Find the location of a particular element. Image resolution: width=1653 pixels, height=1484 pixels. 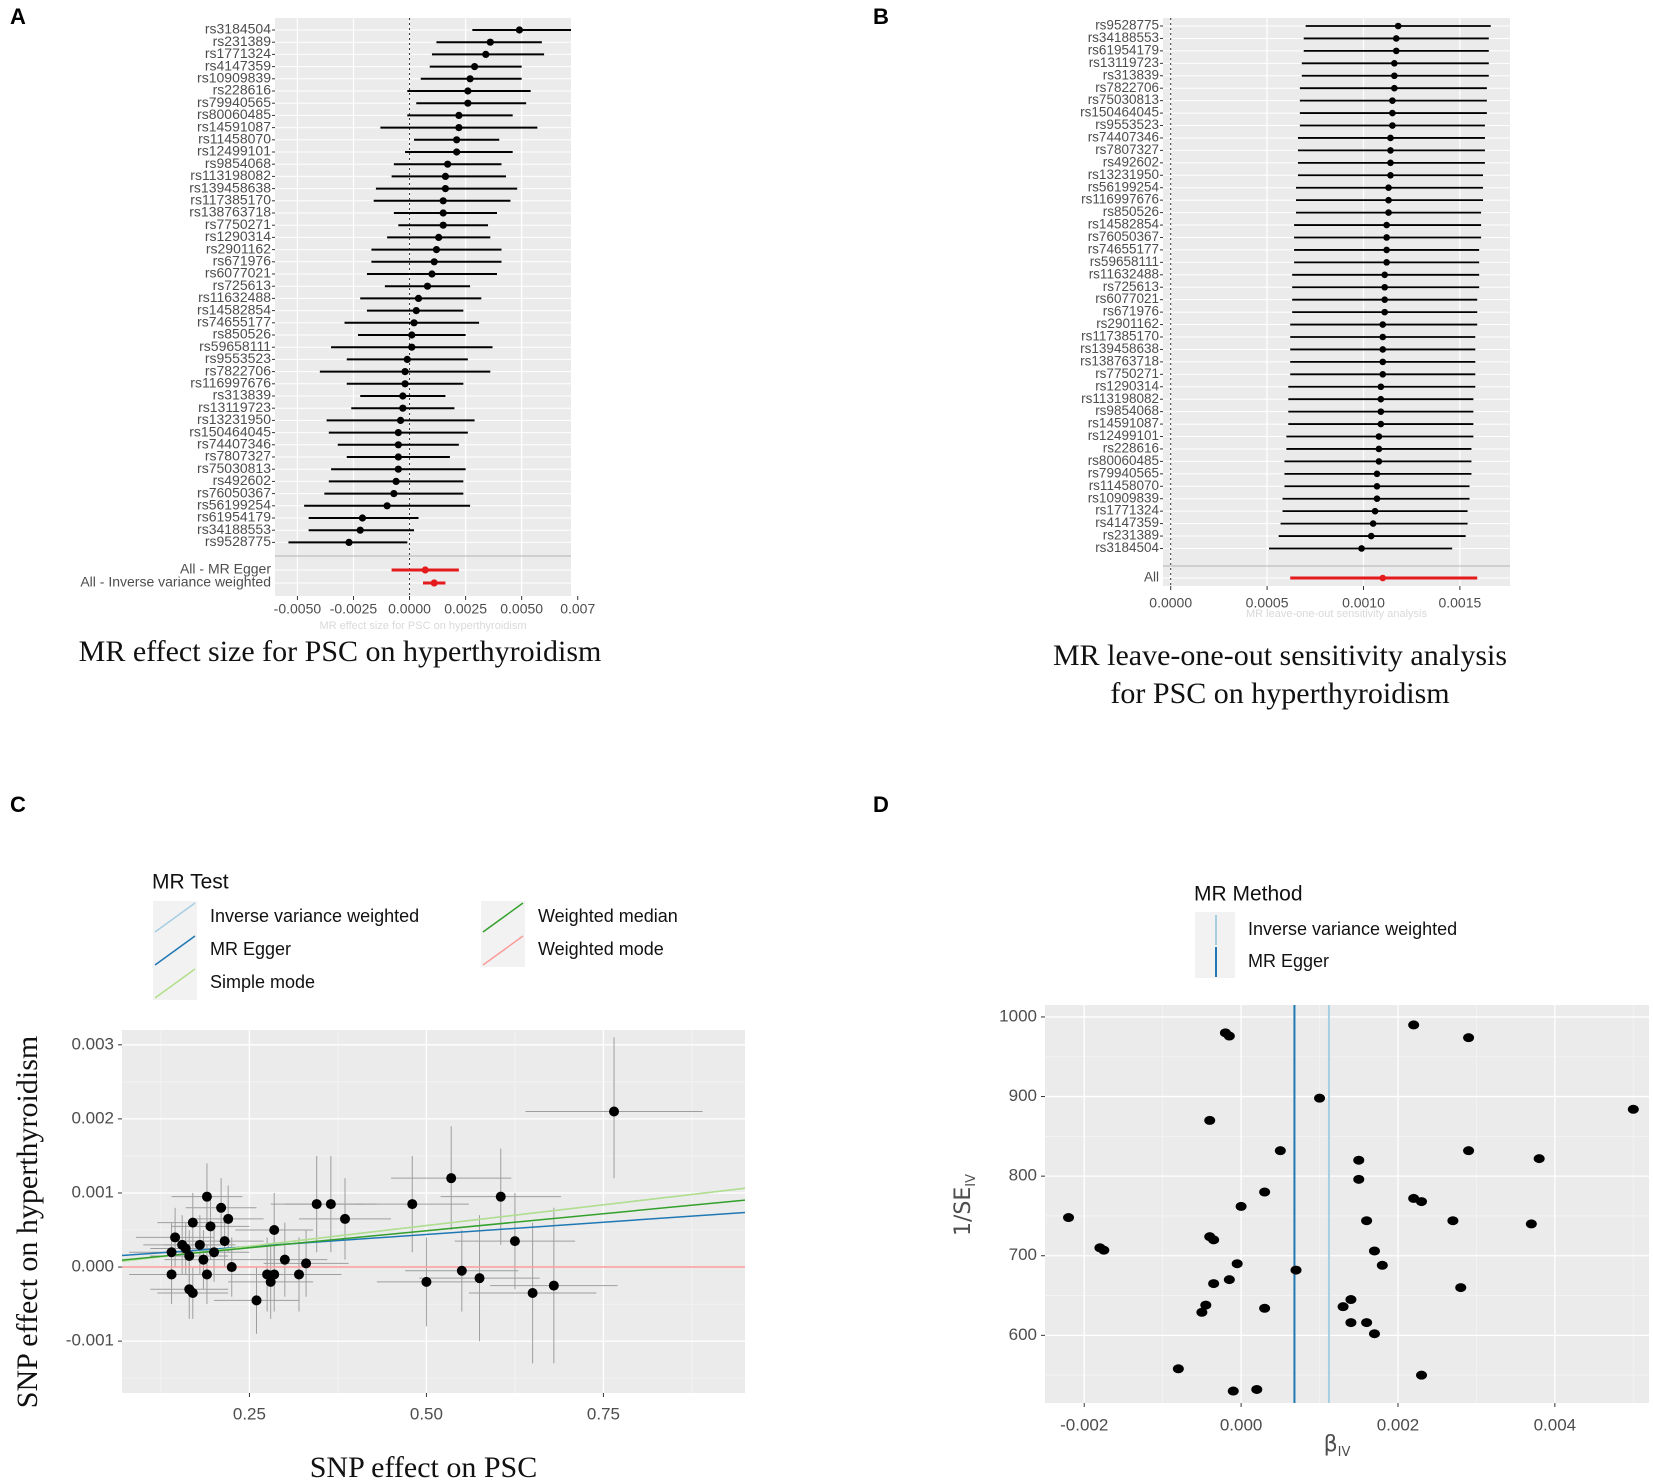

forest-b-snp-label: rs61954179 is located at coordinates (1123, 49).